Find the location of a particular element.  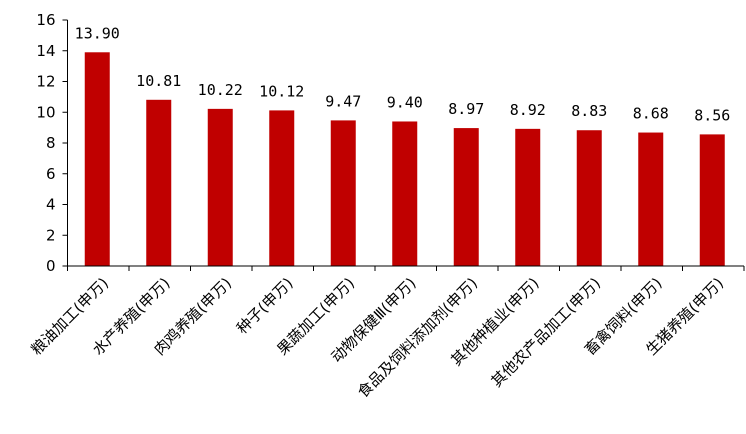

data-label: 8.56 is located at coordinates (712, 115).